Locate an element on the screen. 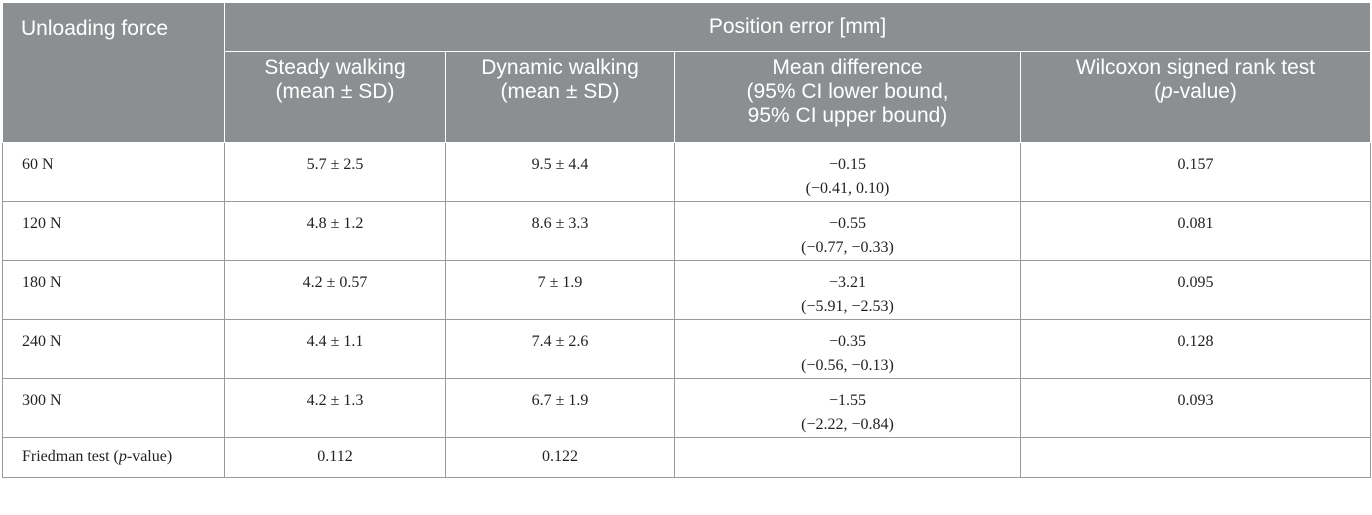  header-steady-line1: Steady walking is located at coordinates (335, 67).